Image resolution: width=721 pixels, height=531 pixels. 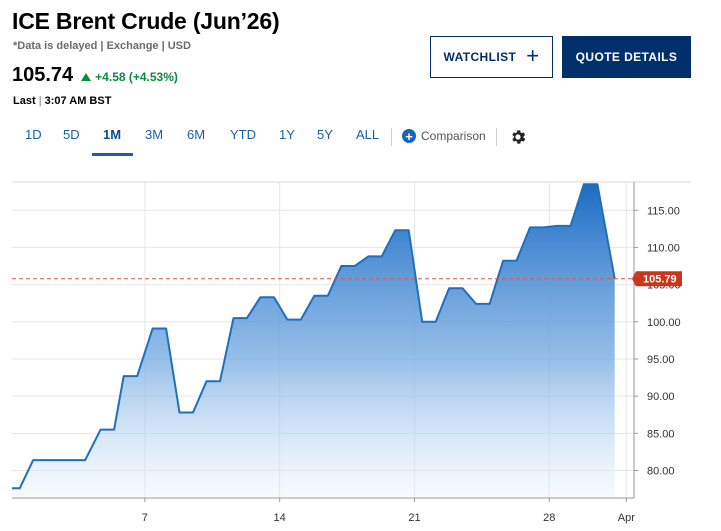 I want to click on time-range-tabs: 1D 5D 1M 3M 6M YTD 1Y 5Y ALL, so click(x=270, y=142).